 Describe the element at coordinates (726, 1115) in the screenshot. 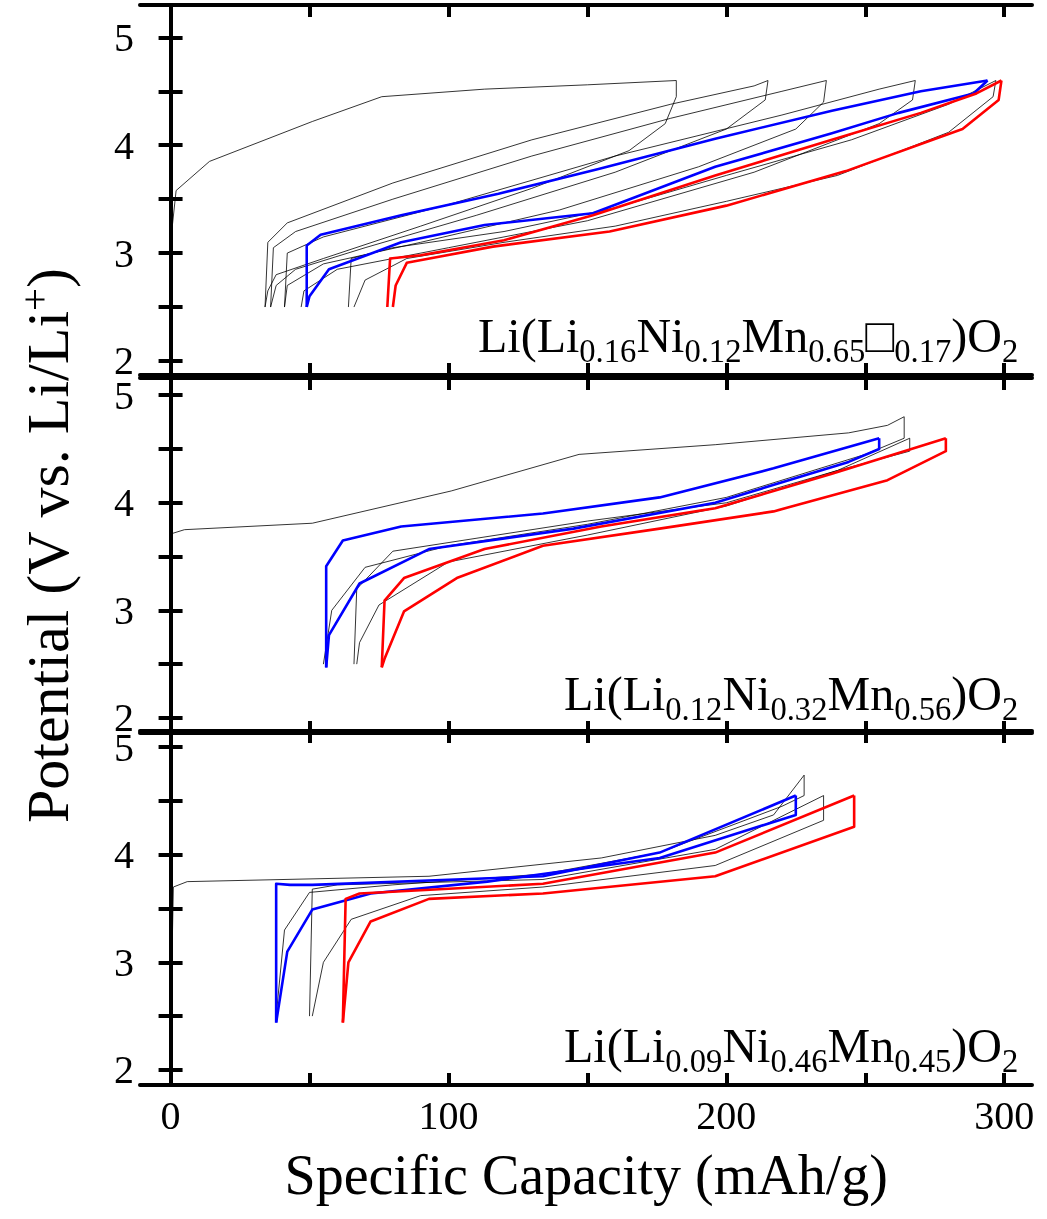

I see `x-tick-label: 200` at that location.